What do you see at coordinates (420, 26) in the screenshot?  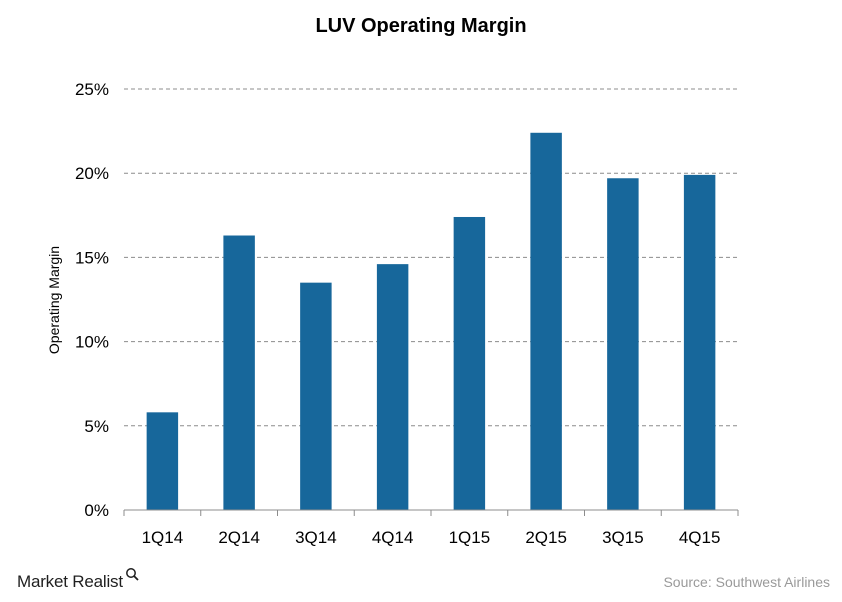 I see `chart-title: LUV Operating Margin` at bounding box center [420, 26].